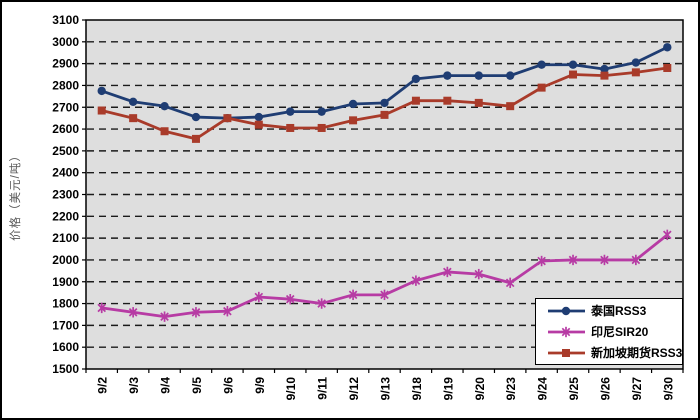 This screenshot has height=420, width=700. I want to click on svg-text: 2400, so click(65, 173).